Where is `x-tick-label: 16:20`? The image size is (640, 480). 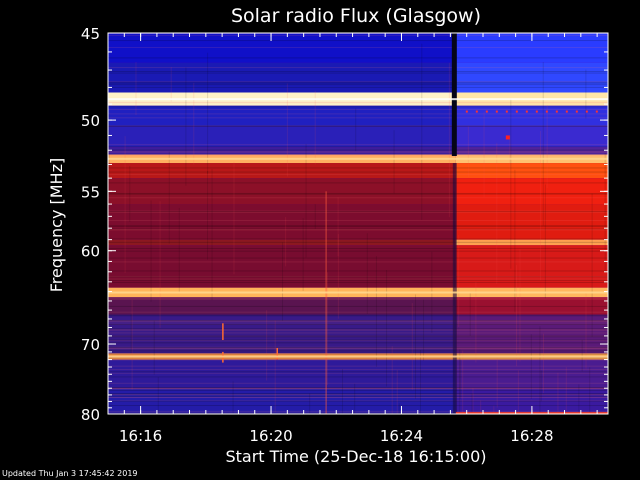
x-tick-label: 16:20 is located at coordinates (270, 436).